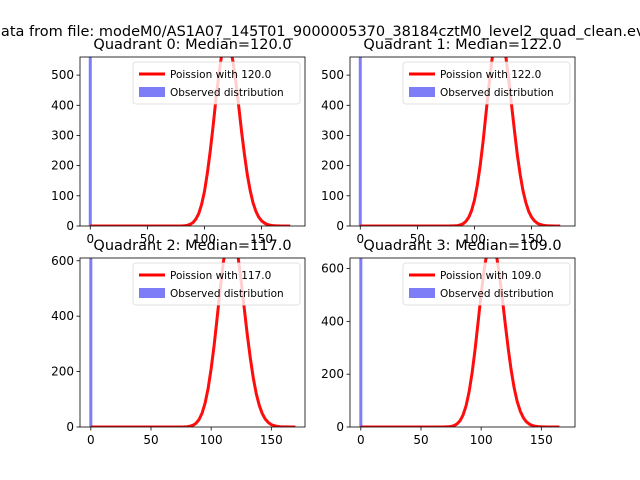  I want to click on subplot-title: Quadrant 0: Median=120.0, so click(192, 45).